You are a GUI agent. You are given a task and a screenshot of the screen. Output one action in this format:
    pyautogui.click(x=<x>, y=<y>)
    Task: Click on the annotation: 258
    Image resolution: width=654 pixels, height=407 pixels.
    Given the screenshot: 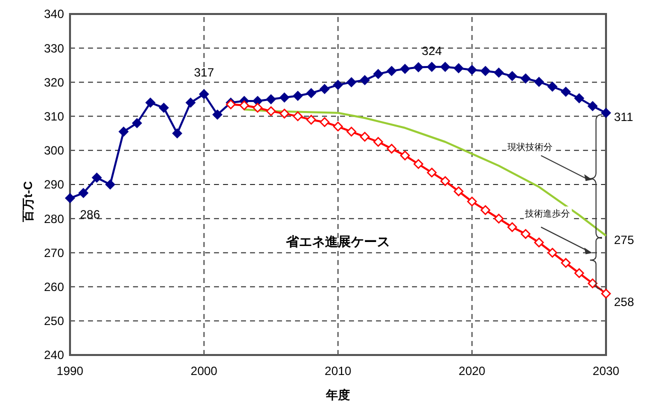 What is the action you would take?
    pyautogui.click(x=624, y=301)
    